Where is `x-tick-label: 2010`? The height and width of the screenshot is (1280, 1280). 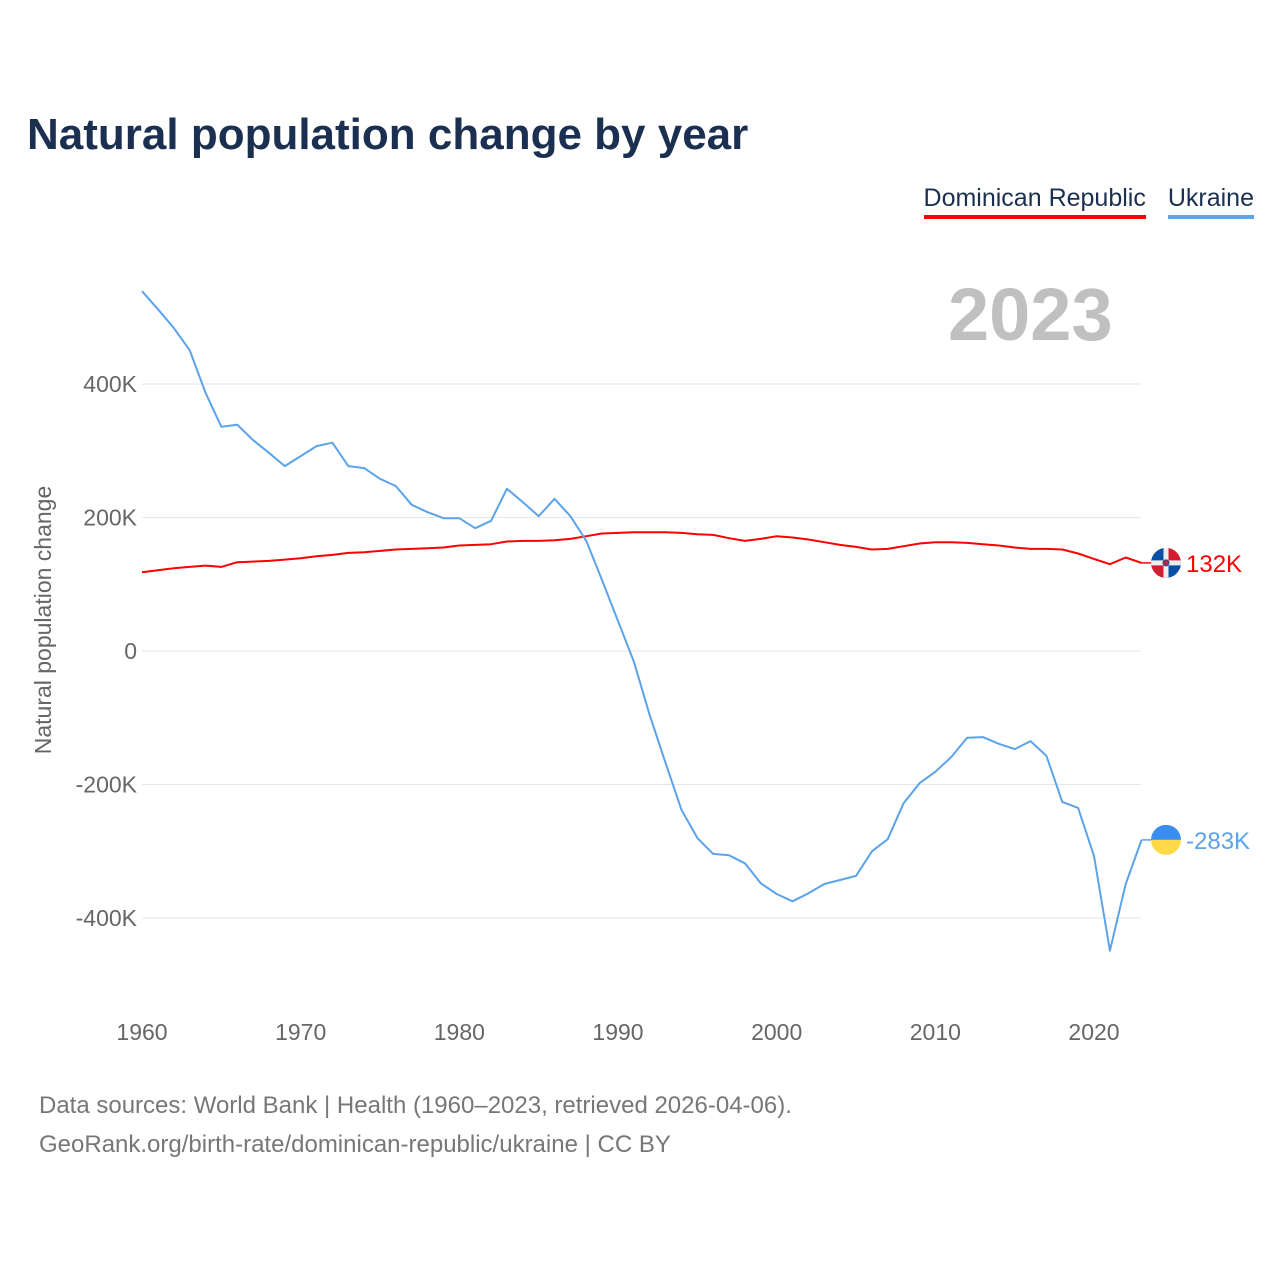
x-tick-label: 2010 is located at coordinates (935, 1032).